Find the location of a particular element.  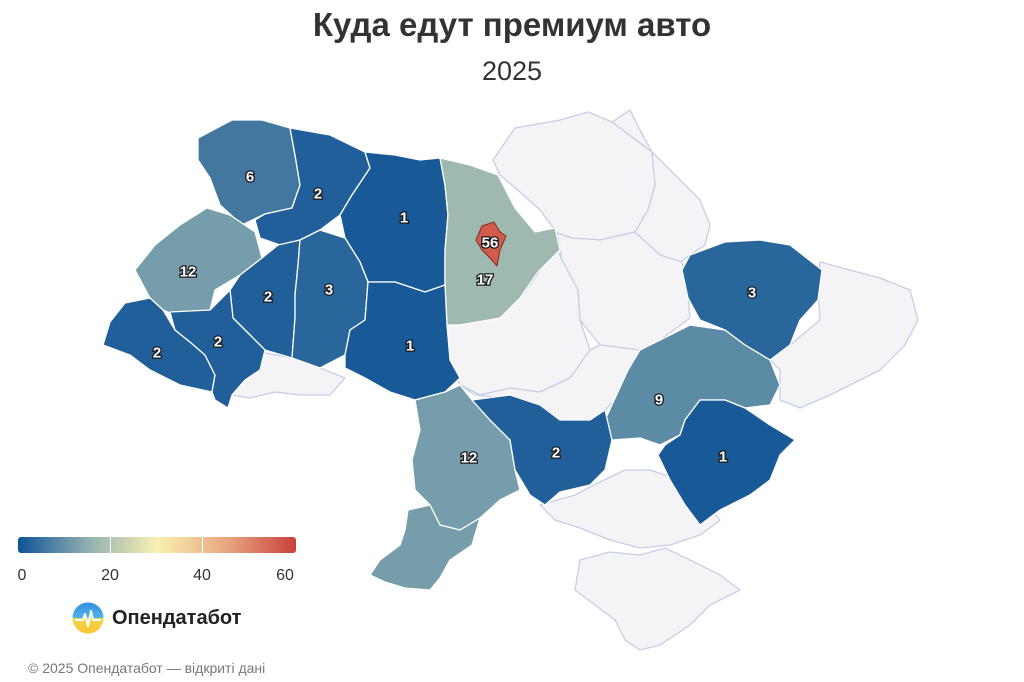

label-mykolaiv: 12 is located at coordinates (469, 458).